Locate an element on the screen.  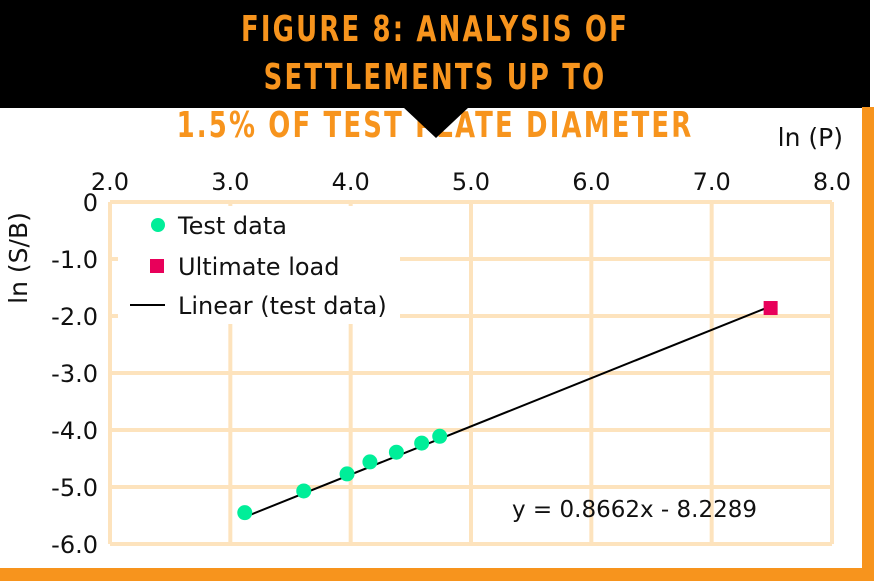
x-tick-label: 2.0 is located at coordinates (110, 182).